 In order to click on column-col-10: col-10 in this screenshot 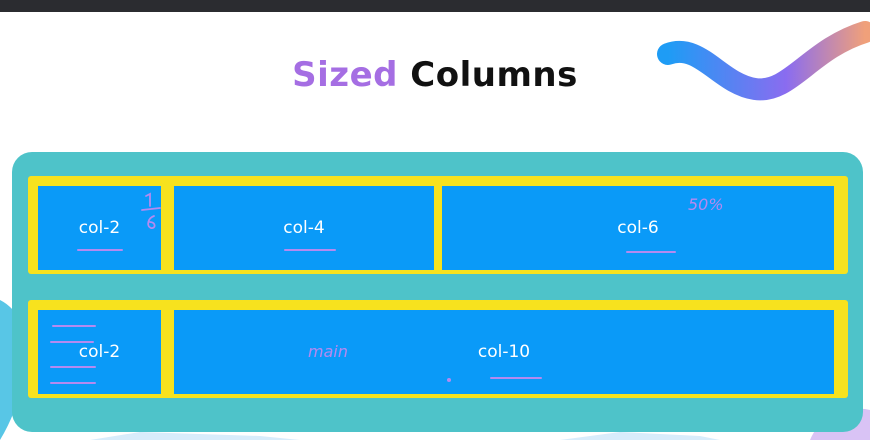, I will do `click(504, 352)`.